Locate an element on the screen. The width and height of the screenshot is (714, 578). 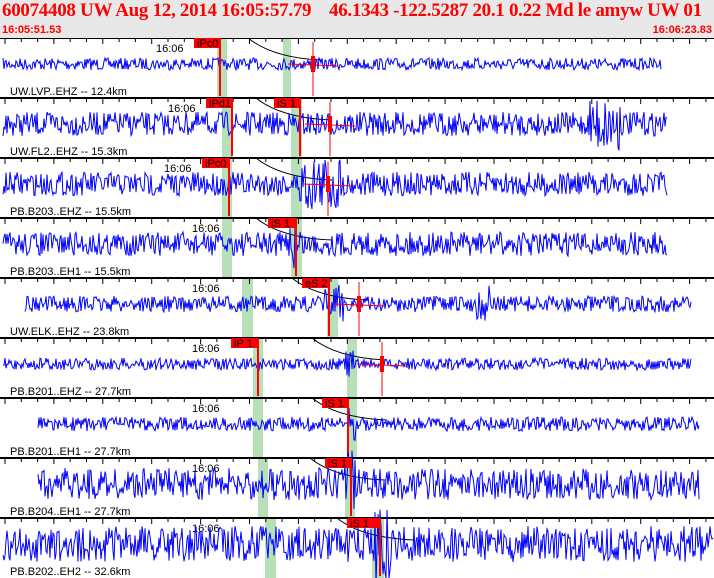
trace-panel: 16:06 iS 1 PB.B201..EH1 -- 27.7km is located at coordinates (357, 427).